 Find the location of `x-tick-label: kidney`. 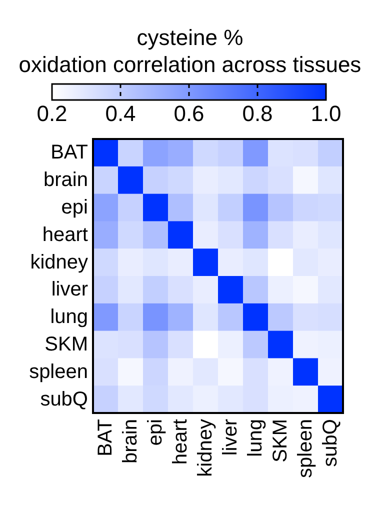

x-tick-label: kidney is located at coordinates (205, 448).